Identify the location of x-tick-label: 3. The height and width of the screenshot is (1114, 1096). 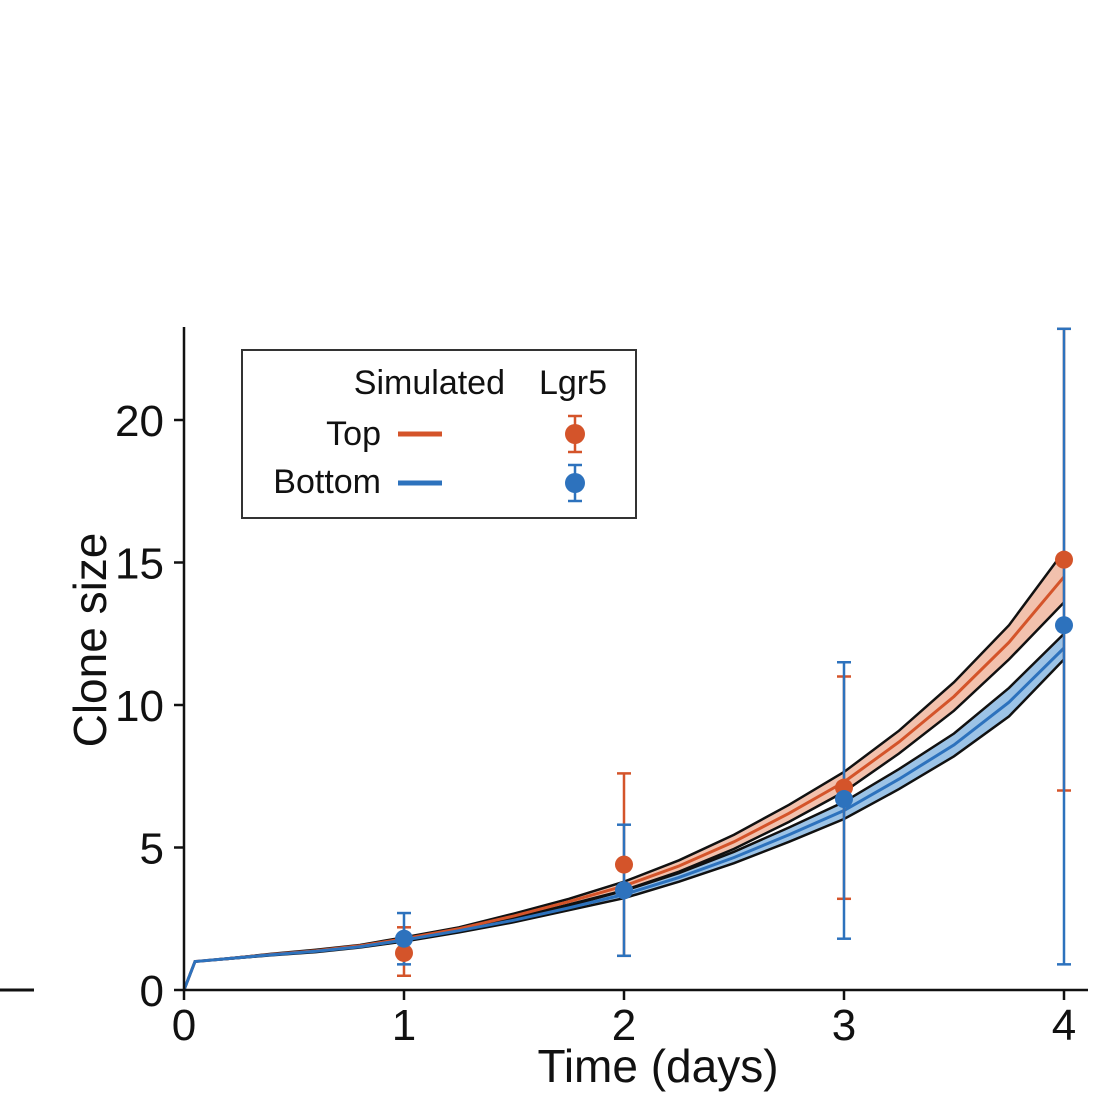
(844, 1025).